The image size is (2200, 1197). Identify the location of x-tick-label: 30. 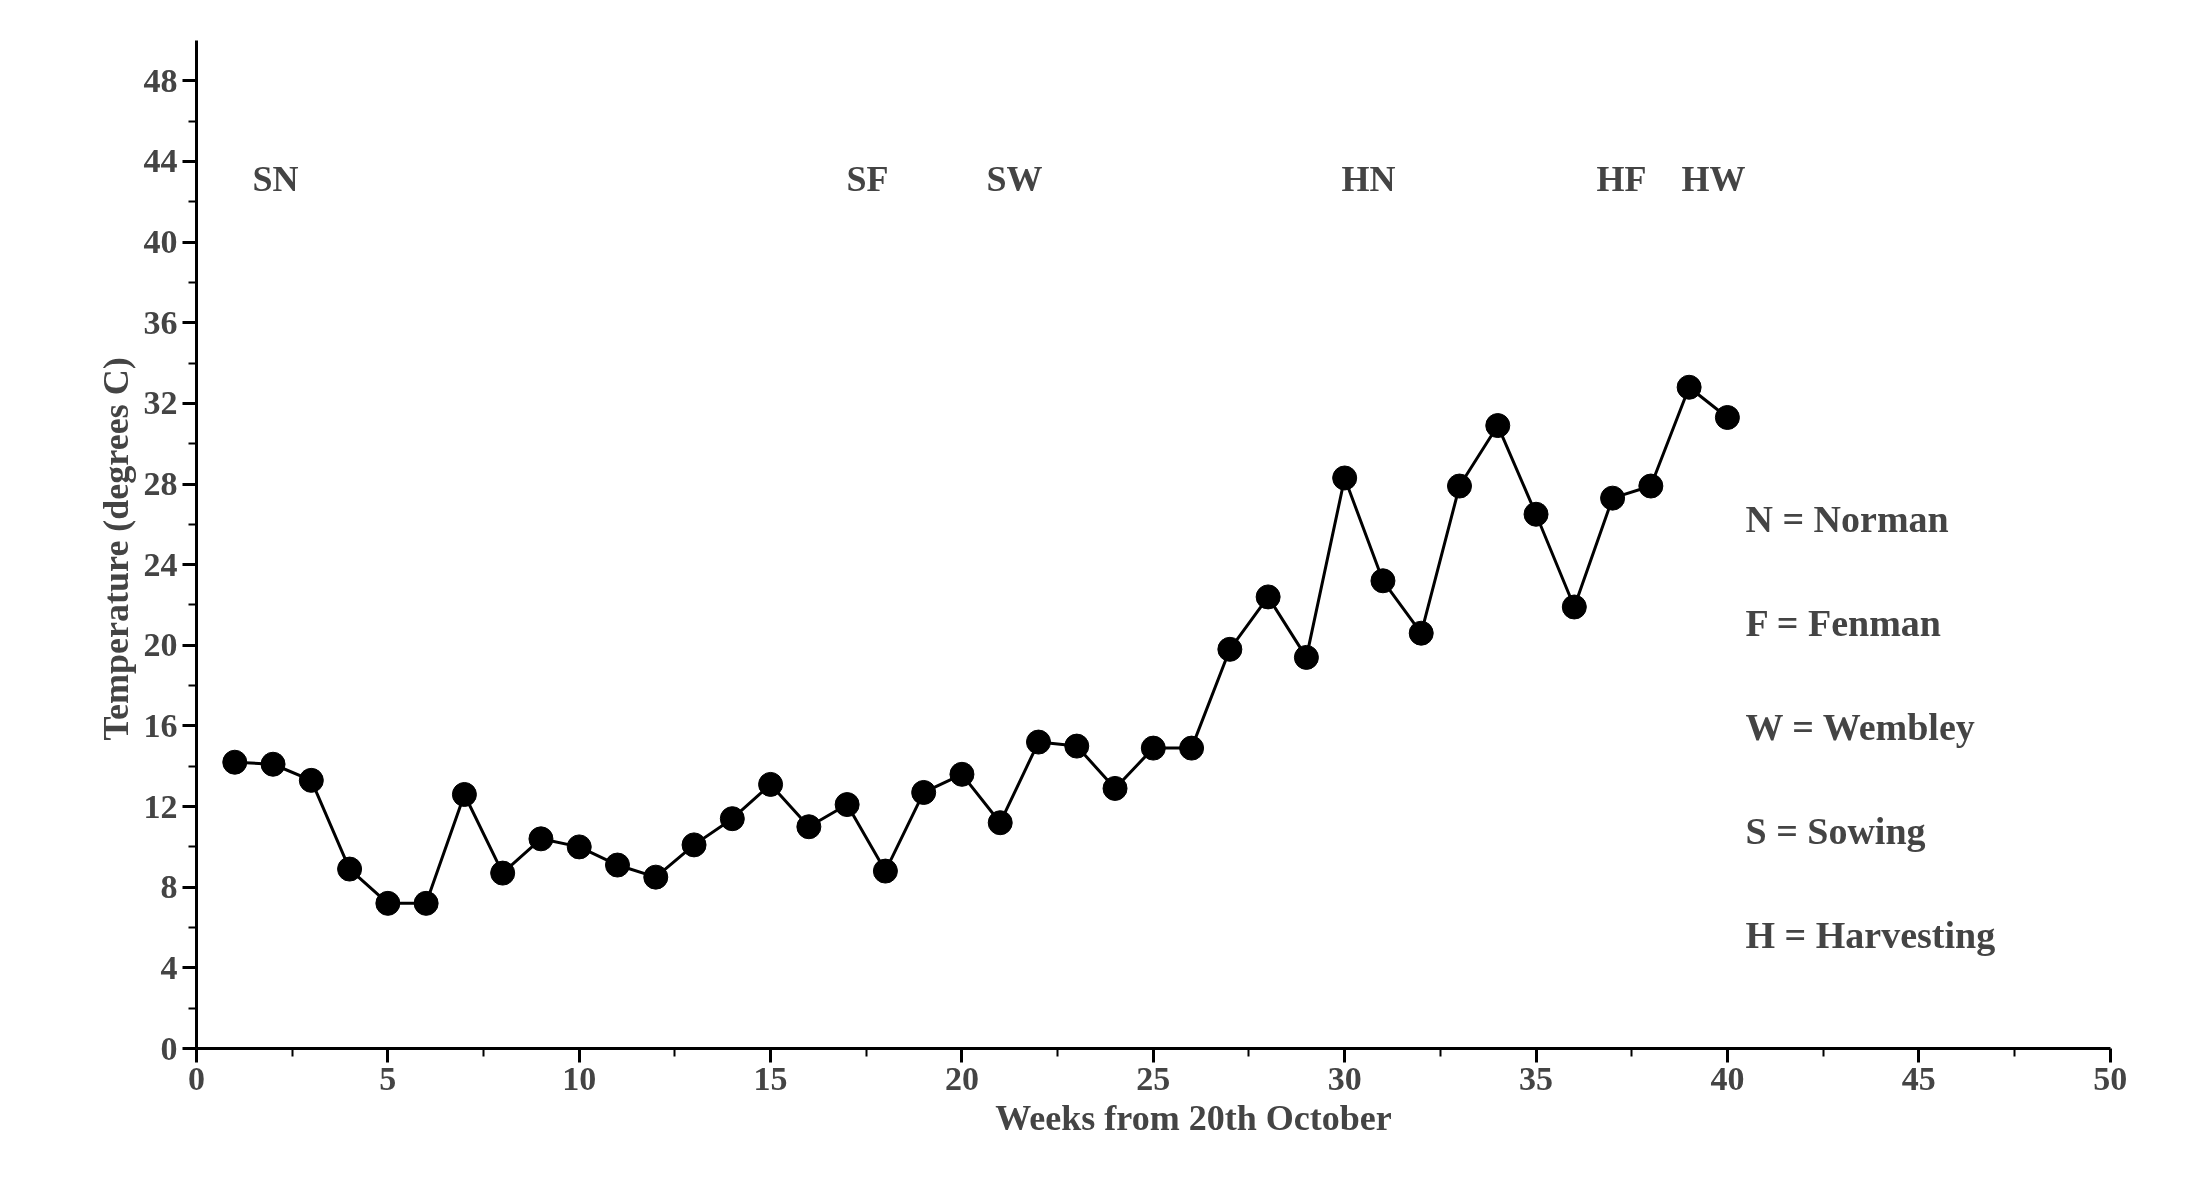
(1344, 1078).